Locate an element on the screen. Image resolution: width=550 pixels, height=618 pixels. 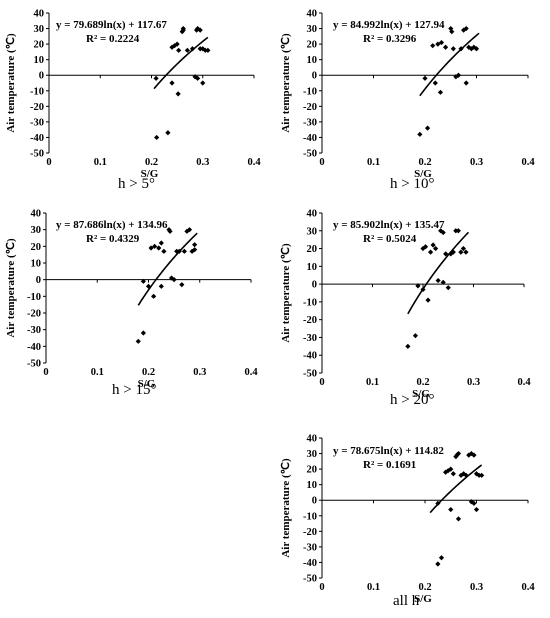
r-squared-label: R² = 0.4329 is located at coordinates (113, 239).